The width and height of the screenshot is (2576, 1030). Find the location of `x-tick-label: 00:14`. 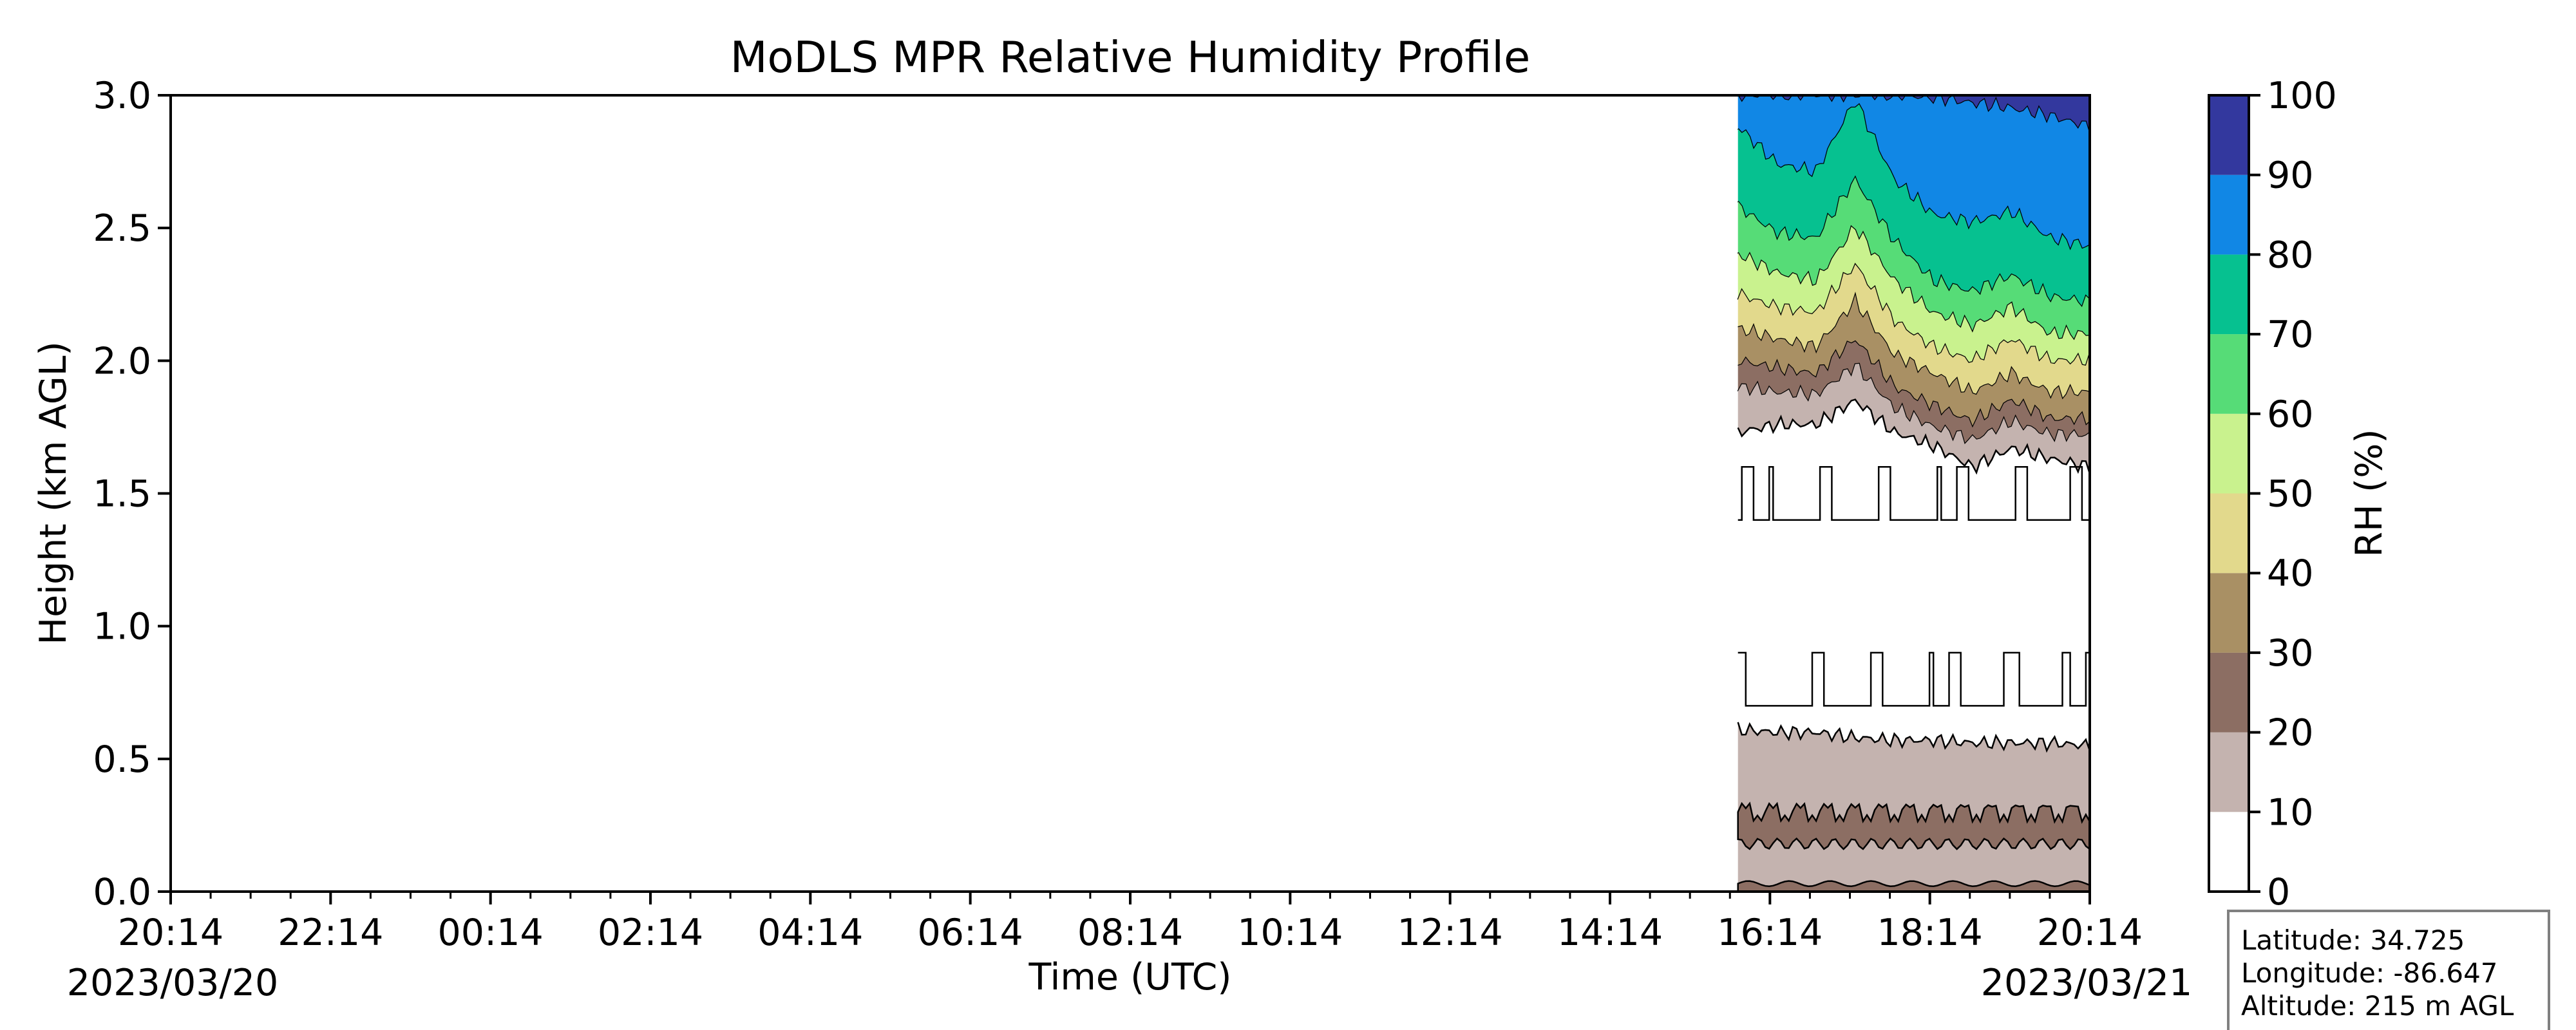

x-tick-label: 00:14 is located at coordinates (491, 933).